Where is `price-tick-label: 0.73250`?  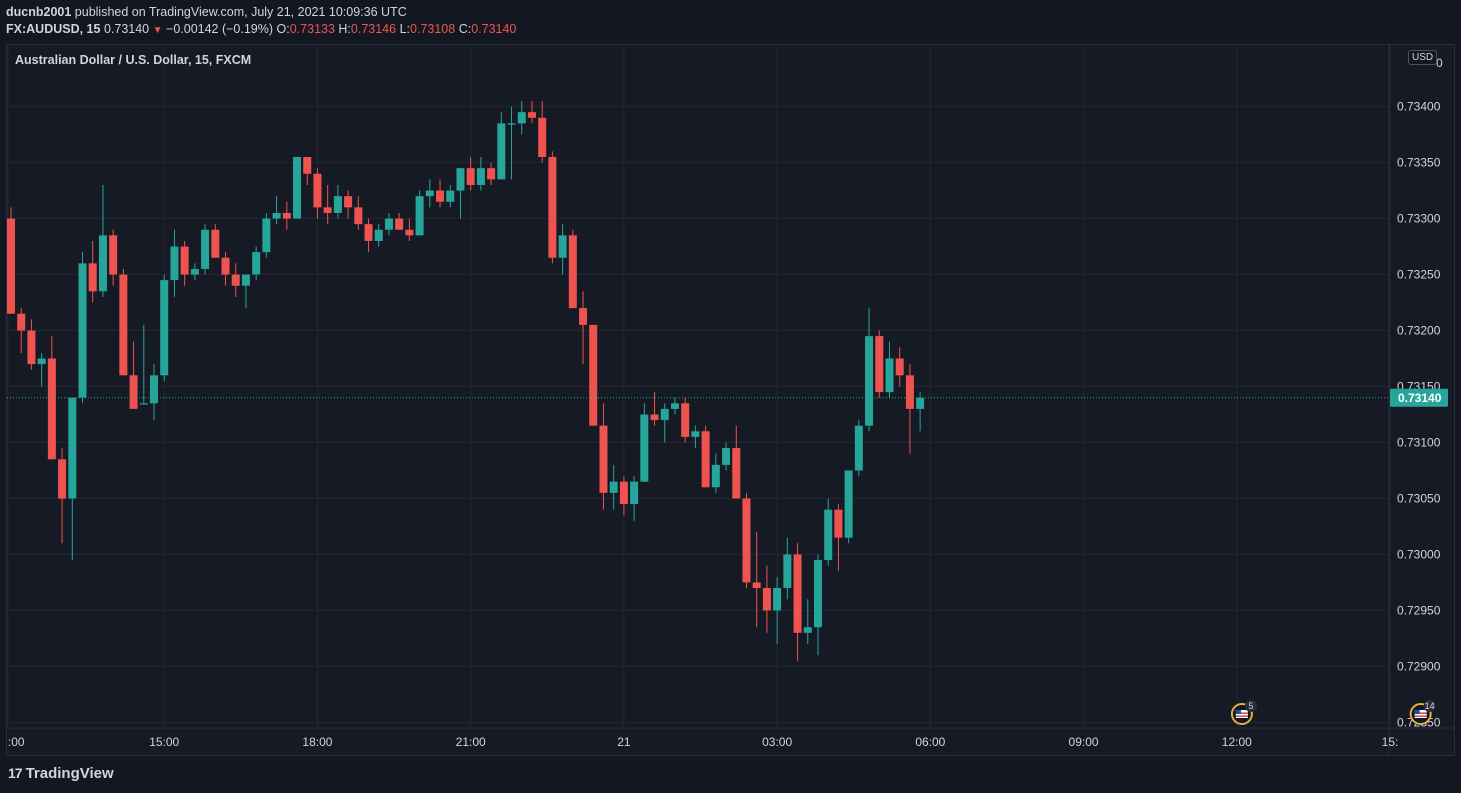 price-tick-label: 0.73250 is located at coordinates (1419, 275).